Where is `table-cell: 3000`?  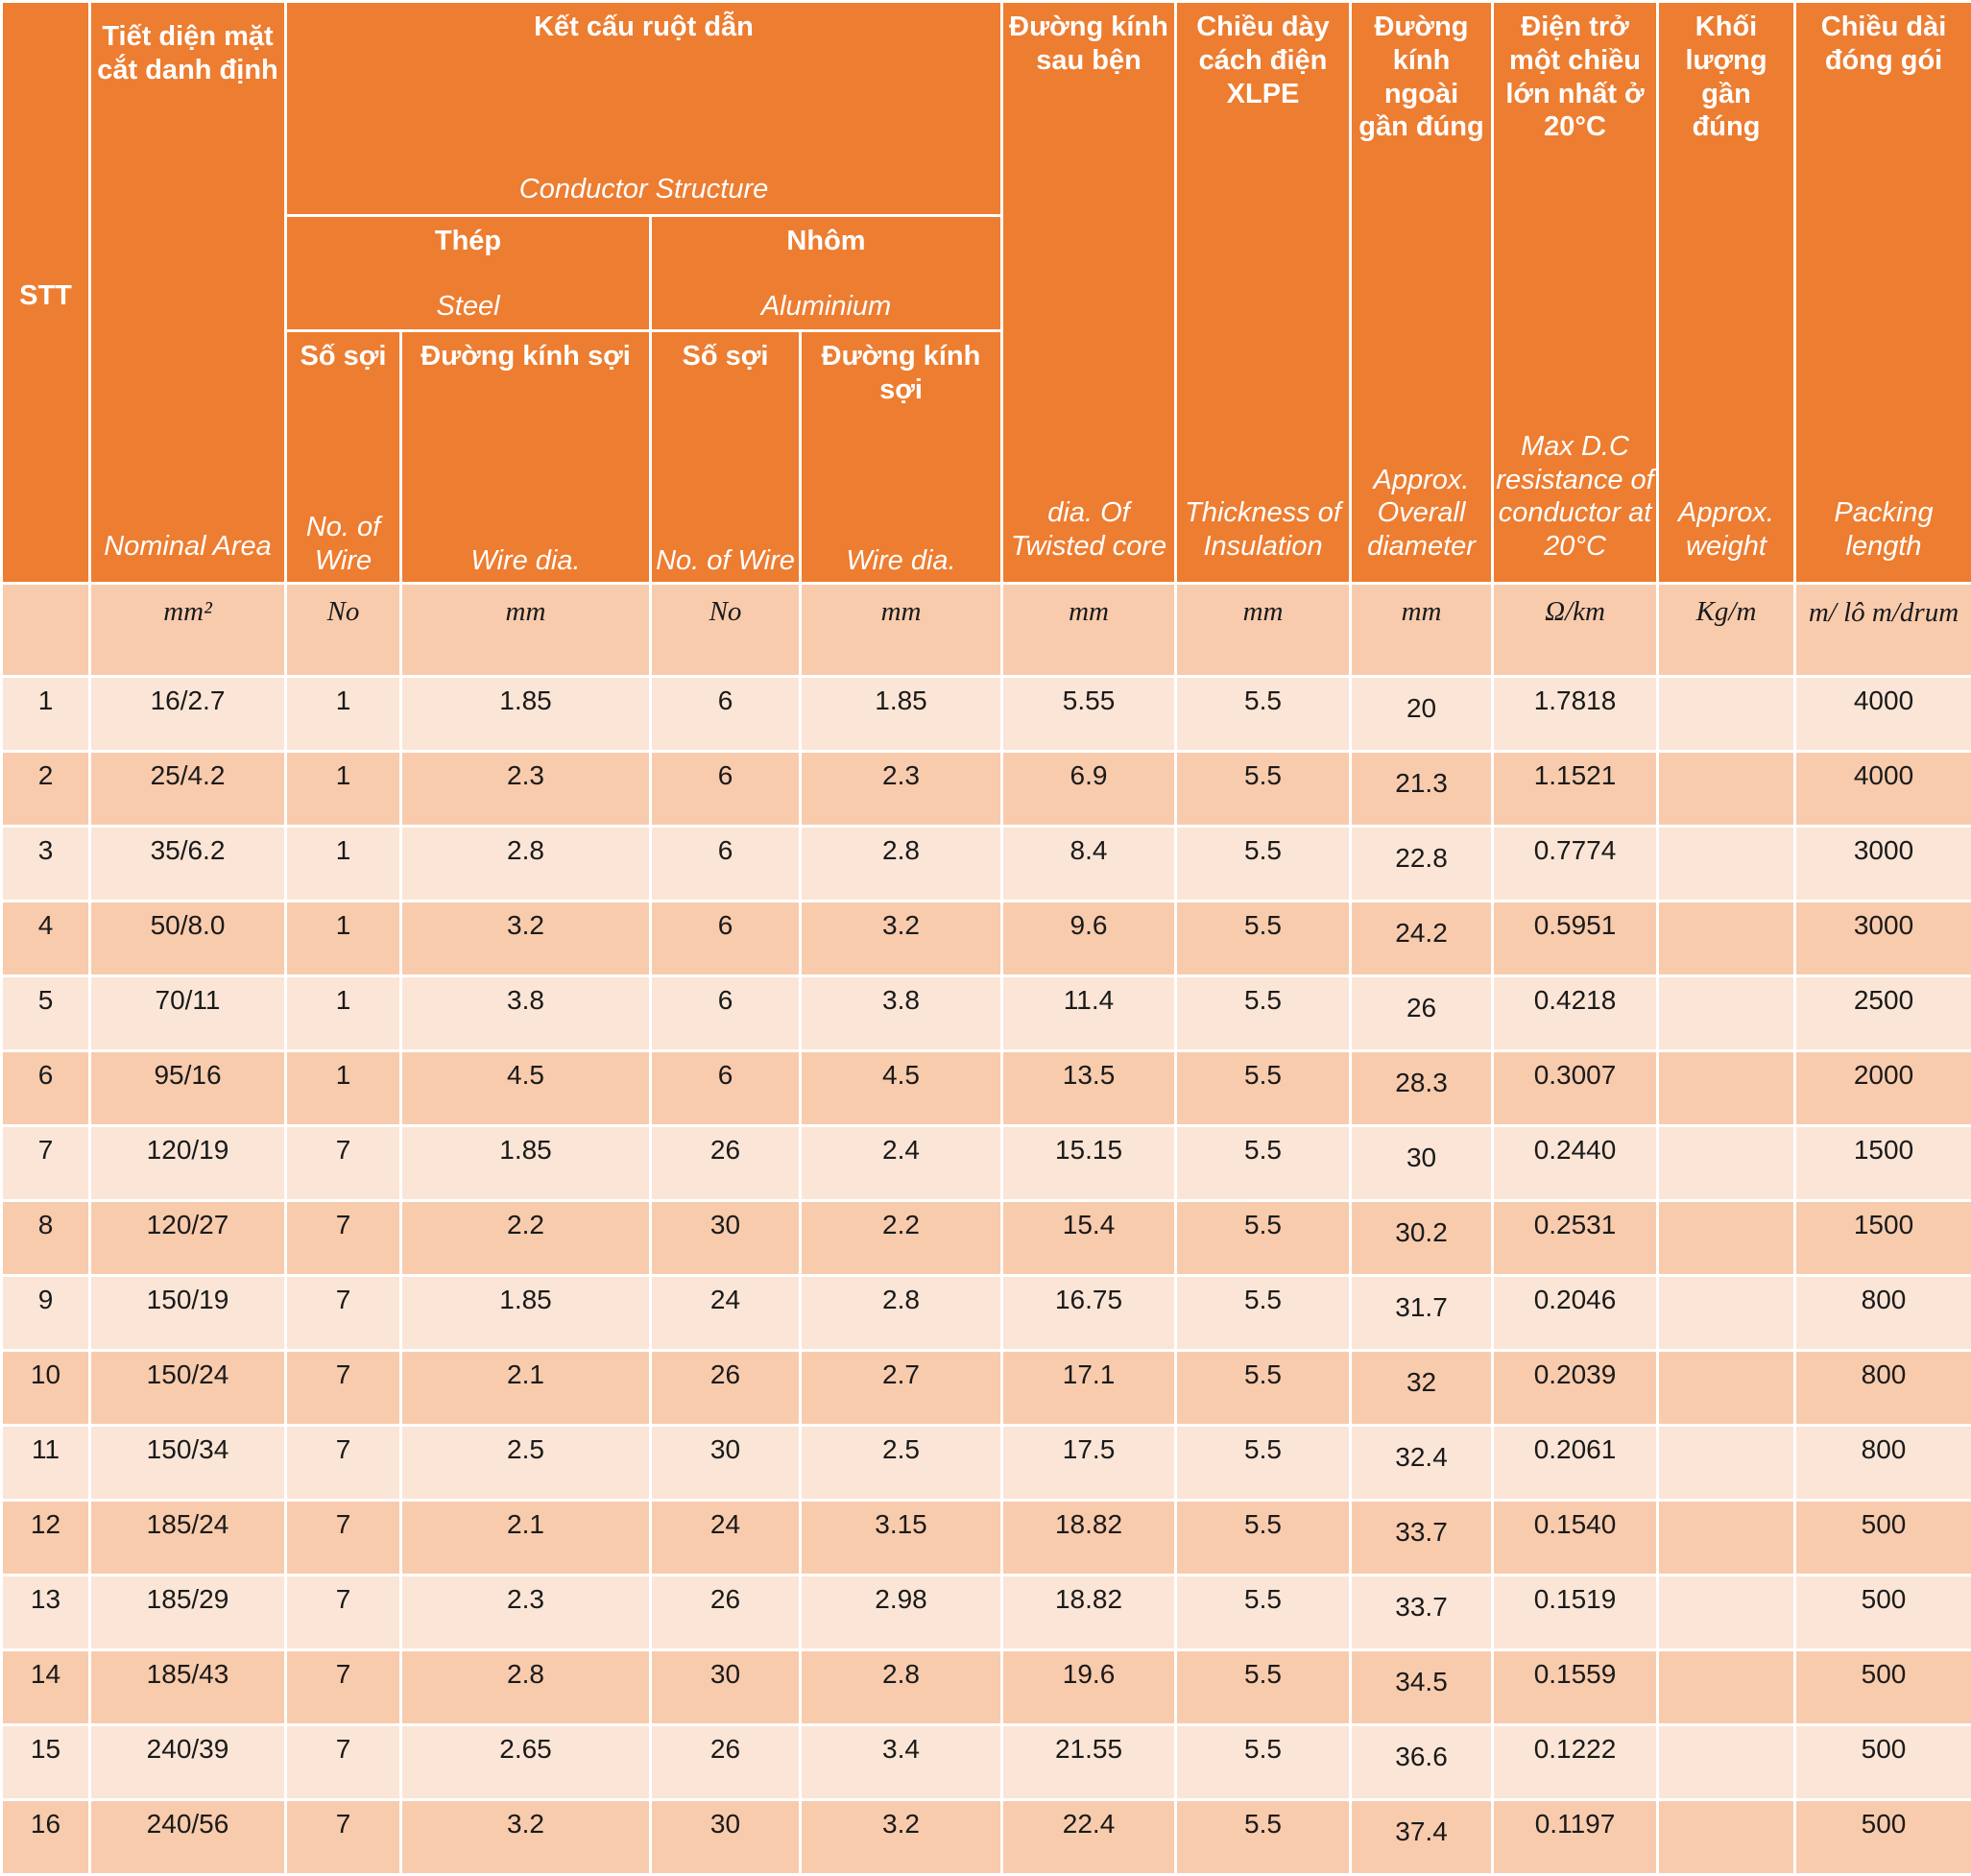
table-cell: 3000 is located at coordinates (1883, 865).